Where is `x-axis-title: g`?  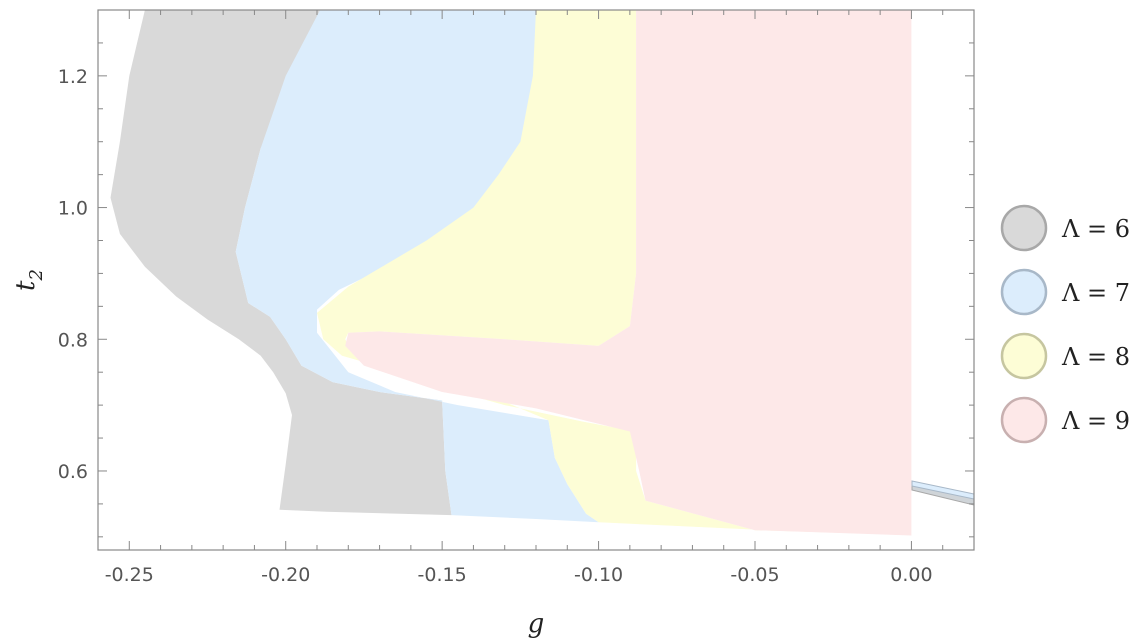
x-axis-title: g is located at coordinates (536, 624).